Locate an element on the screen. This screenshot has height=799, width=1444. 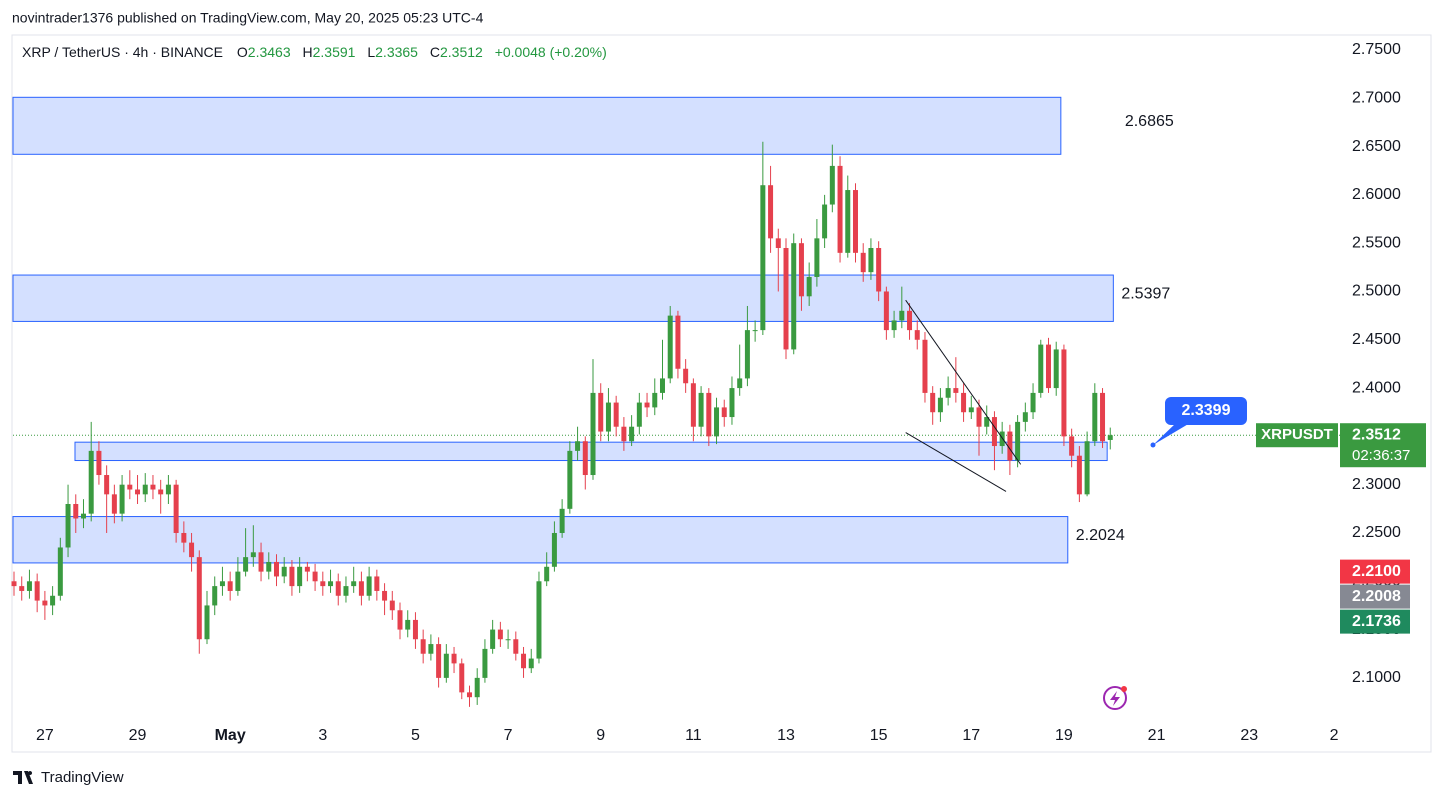
brand: TradingView is located at coordinates (82, 777).